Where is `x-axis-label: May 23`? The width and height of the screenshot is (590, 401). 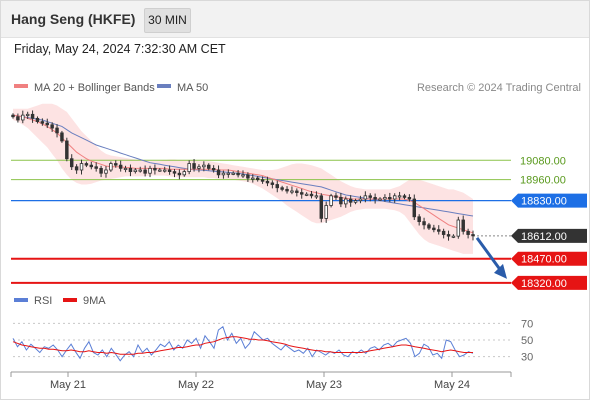 x-axis-label: May 23 is located at coordinates (324, 385).